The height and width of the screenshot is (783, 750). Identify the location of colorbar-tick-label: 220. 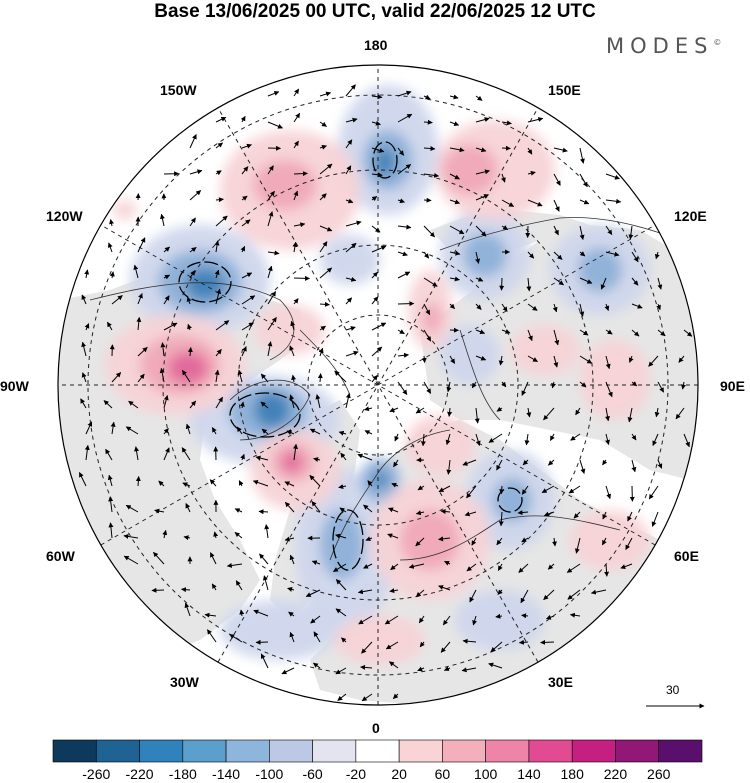
(615, 774).